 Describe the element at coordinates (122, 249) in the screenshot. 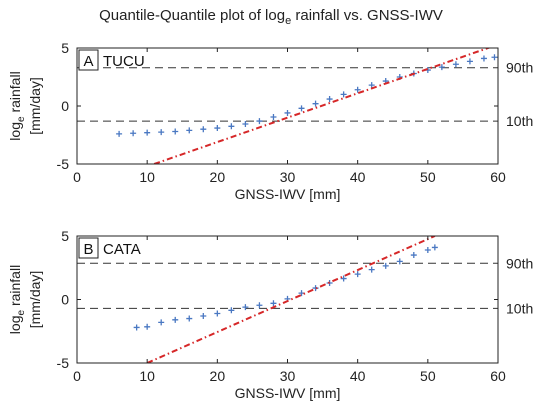

I see `panel-station-name: CATA` at that location.